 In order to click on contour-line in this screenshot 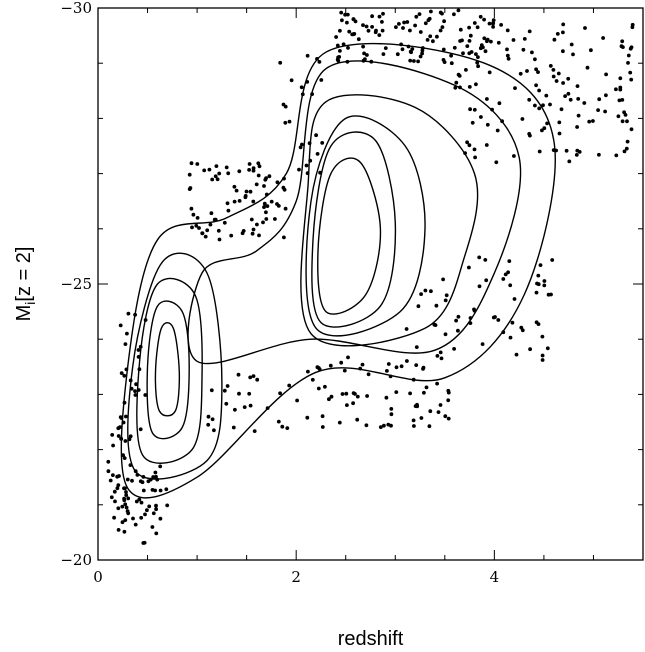, I will do `click(167, 369)`.